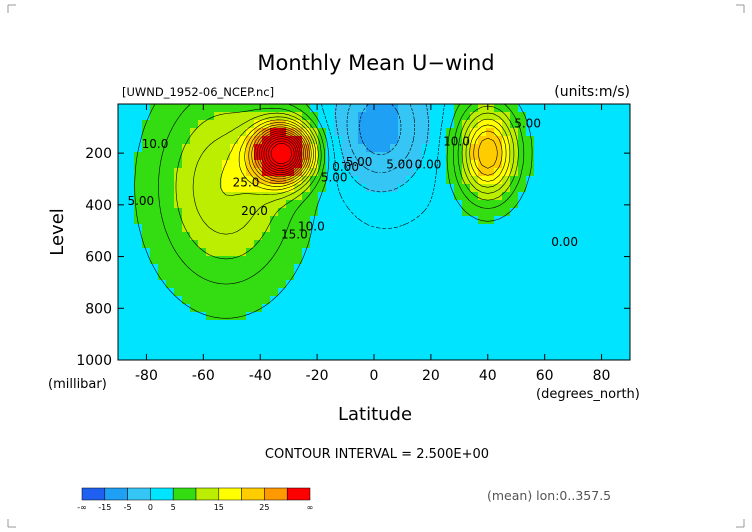 This screenshot has height=532, width=752. Describe the element at coordinates (310, 507) in the screenshot. I see `colorbar-label: ∞` at that location.